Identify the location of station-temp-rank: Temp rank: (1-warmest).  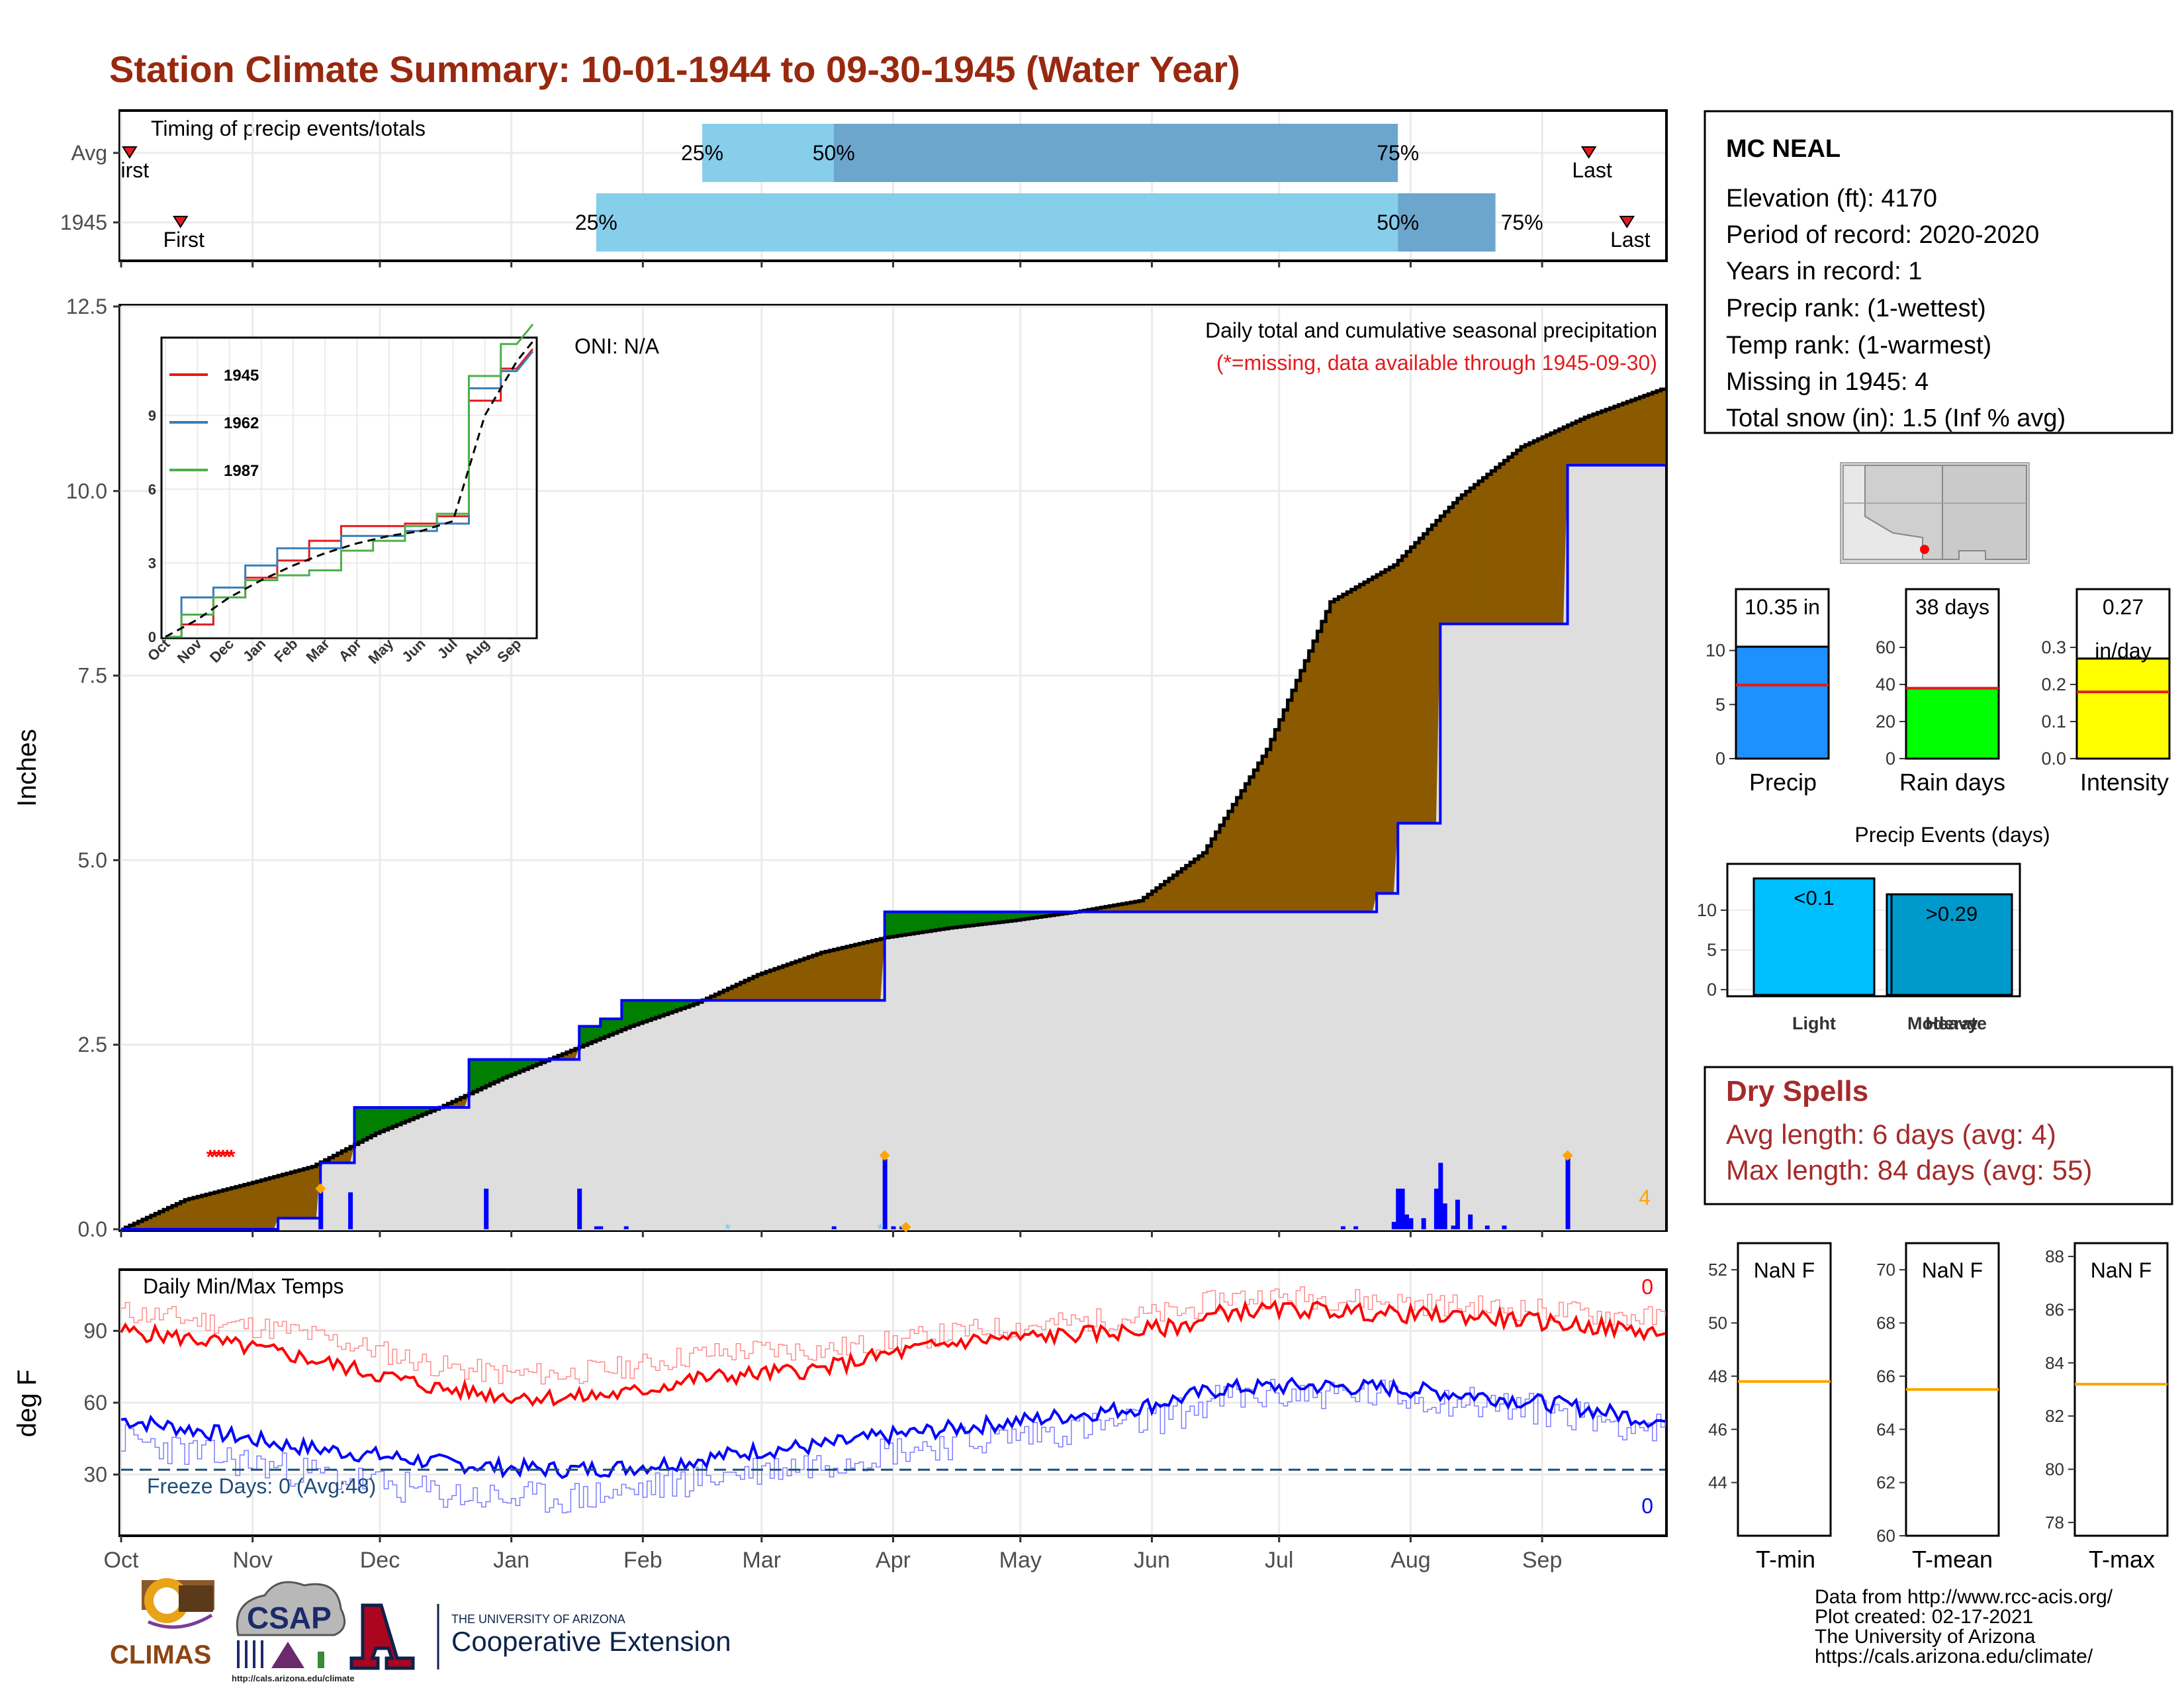
(1858, 345).